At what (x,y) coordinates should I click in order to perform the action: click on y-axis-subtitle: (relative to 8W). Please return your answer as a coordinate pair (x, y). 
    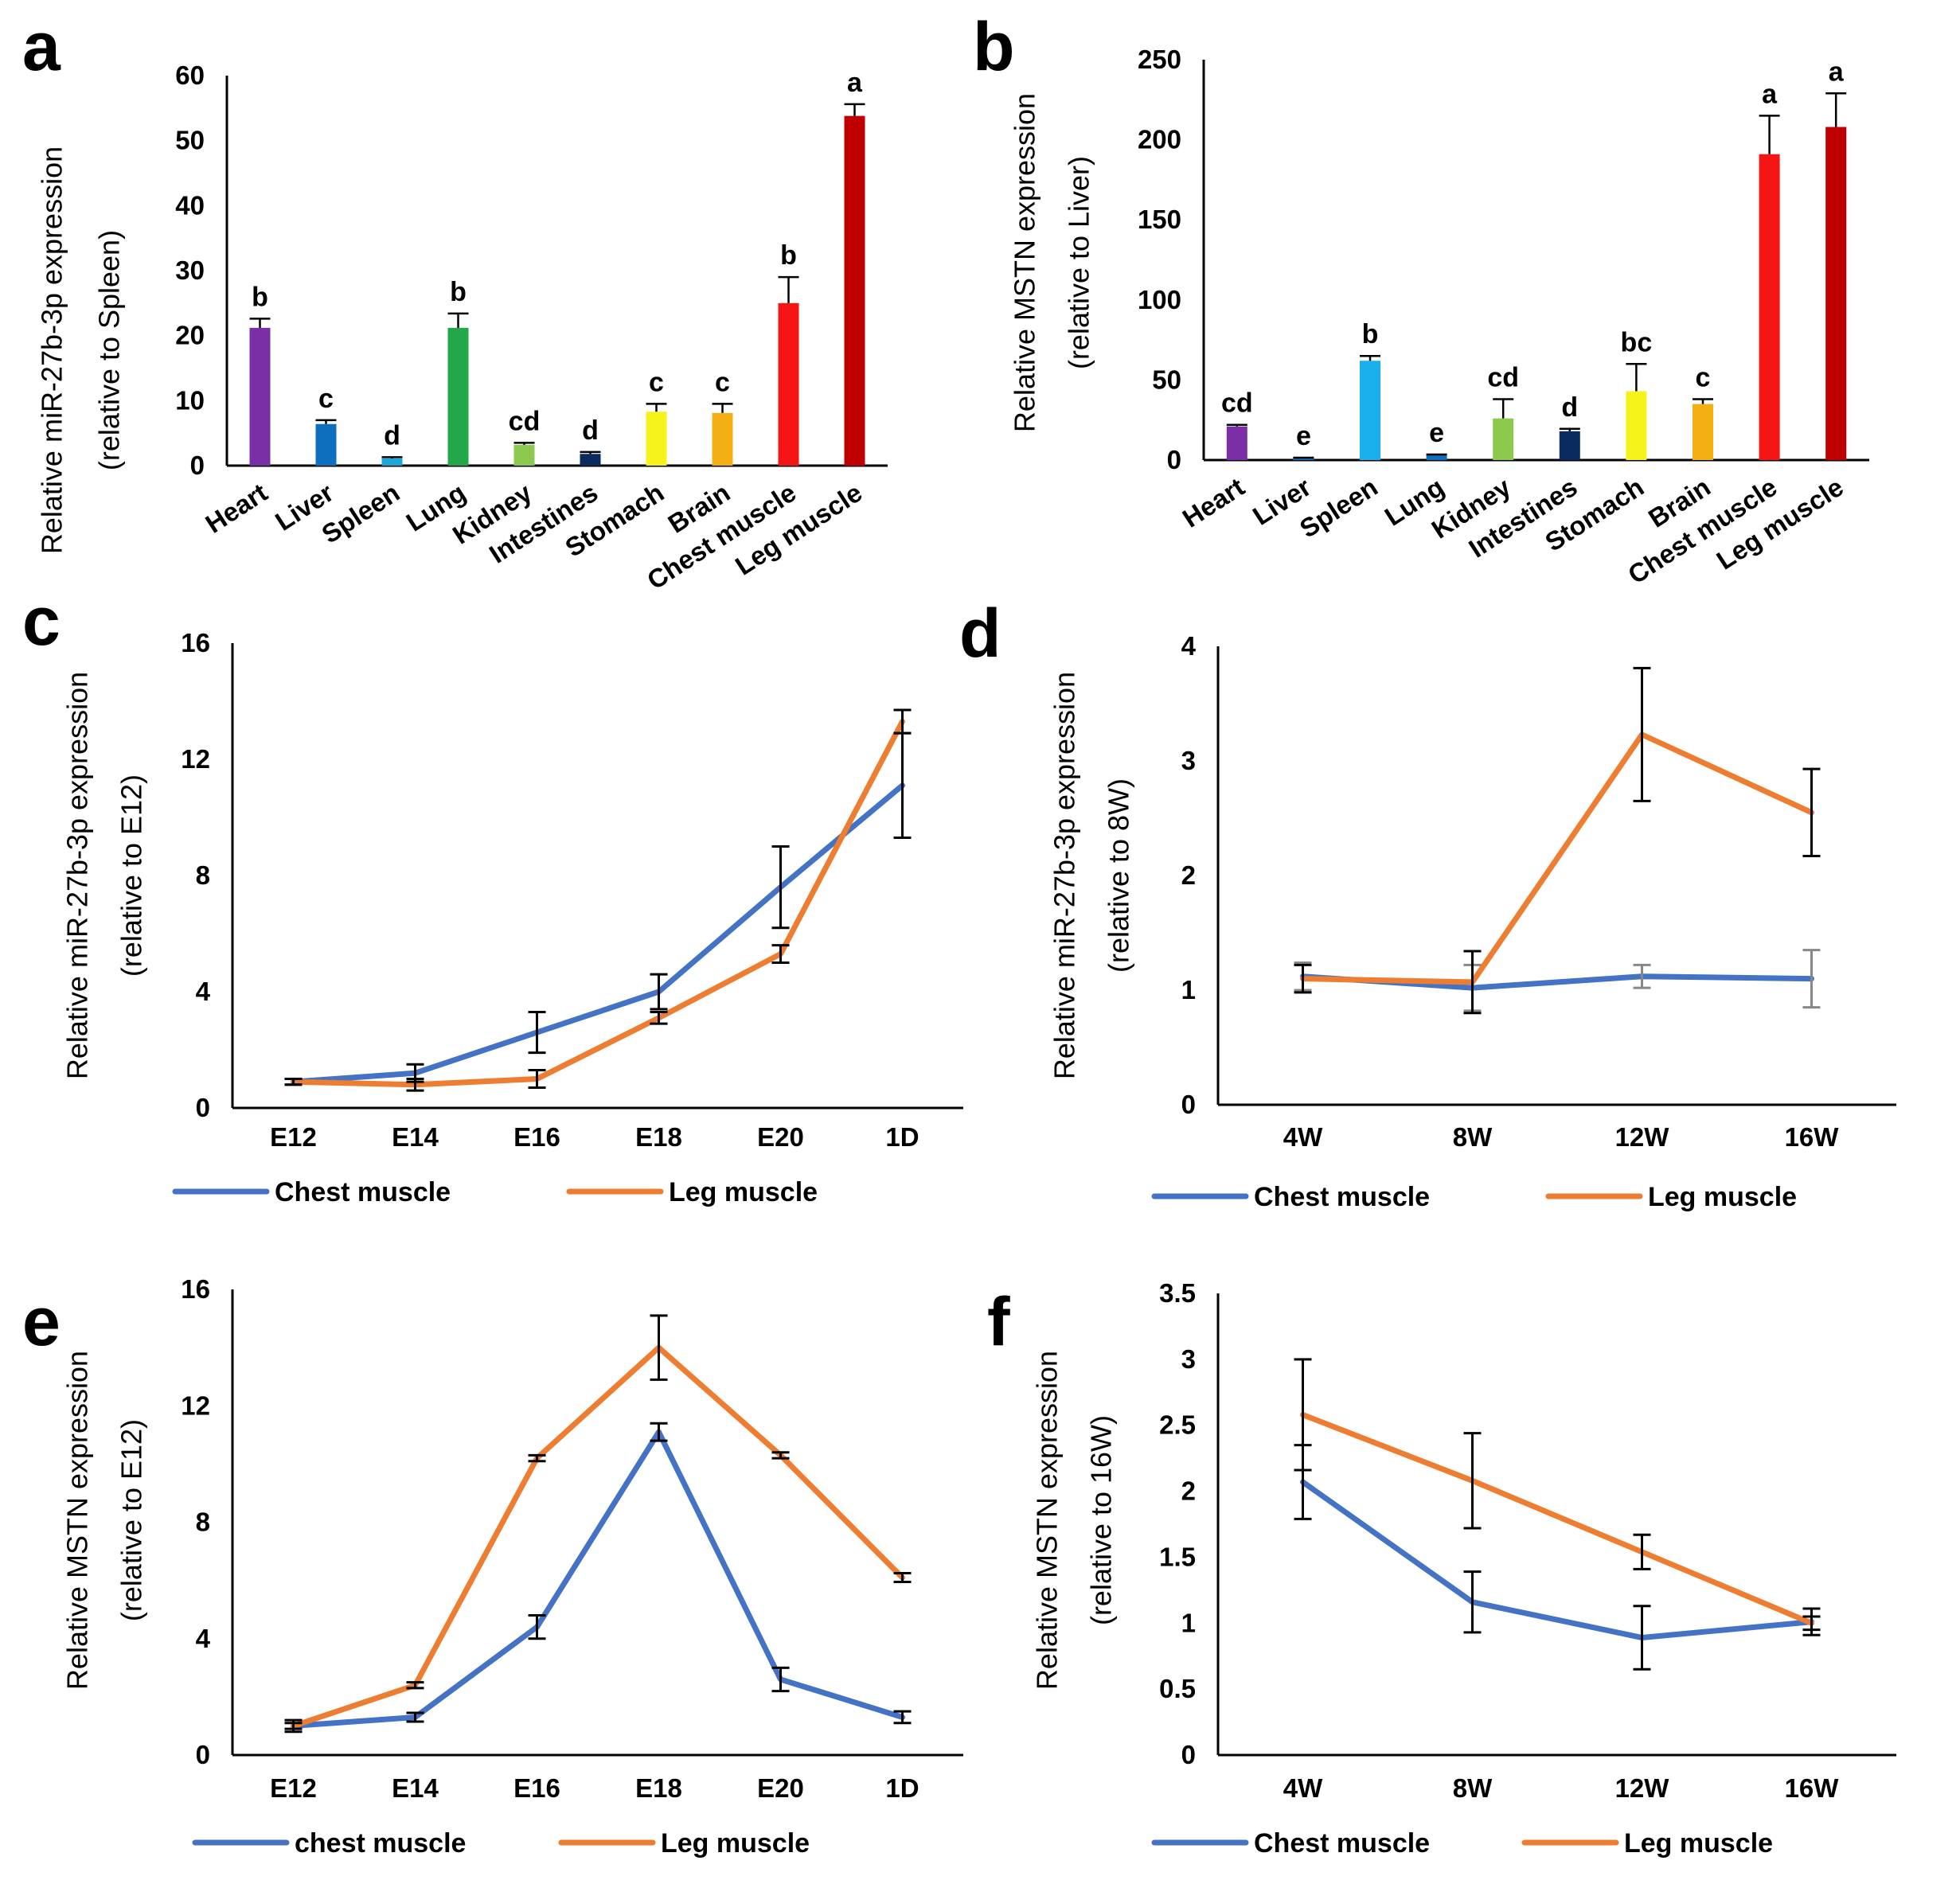
    Looking at the image, I should click on (1119, 876).